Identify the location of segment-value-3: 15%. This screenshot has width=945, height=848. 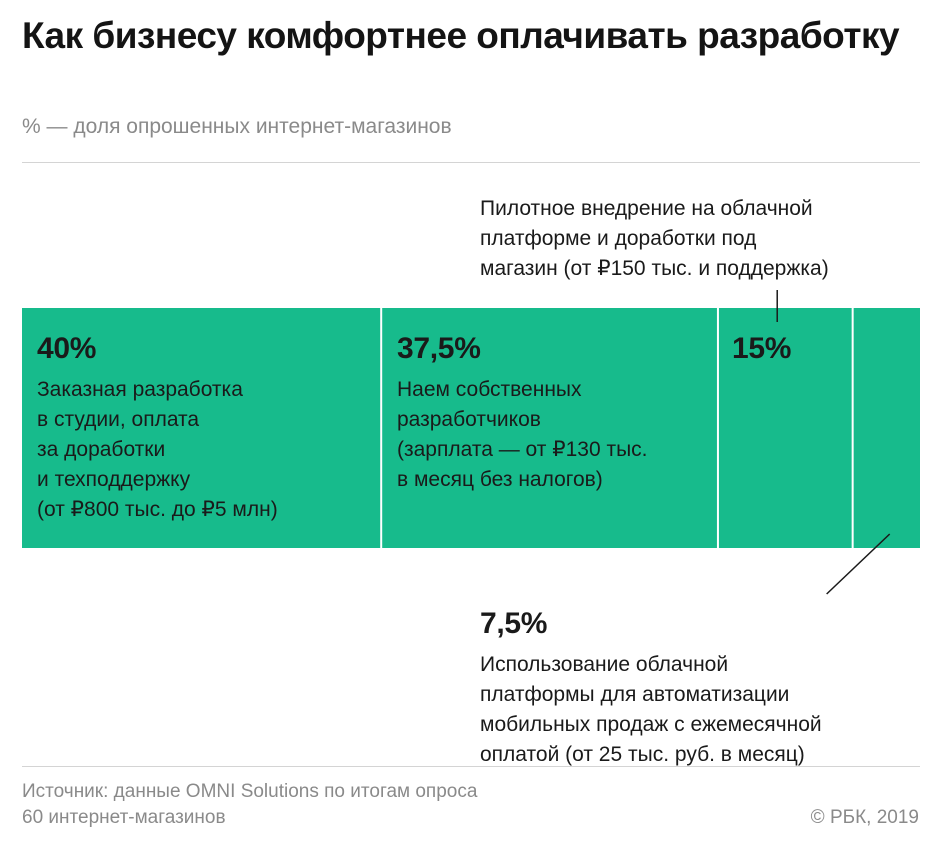
(762, 348).